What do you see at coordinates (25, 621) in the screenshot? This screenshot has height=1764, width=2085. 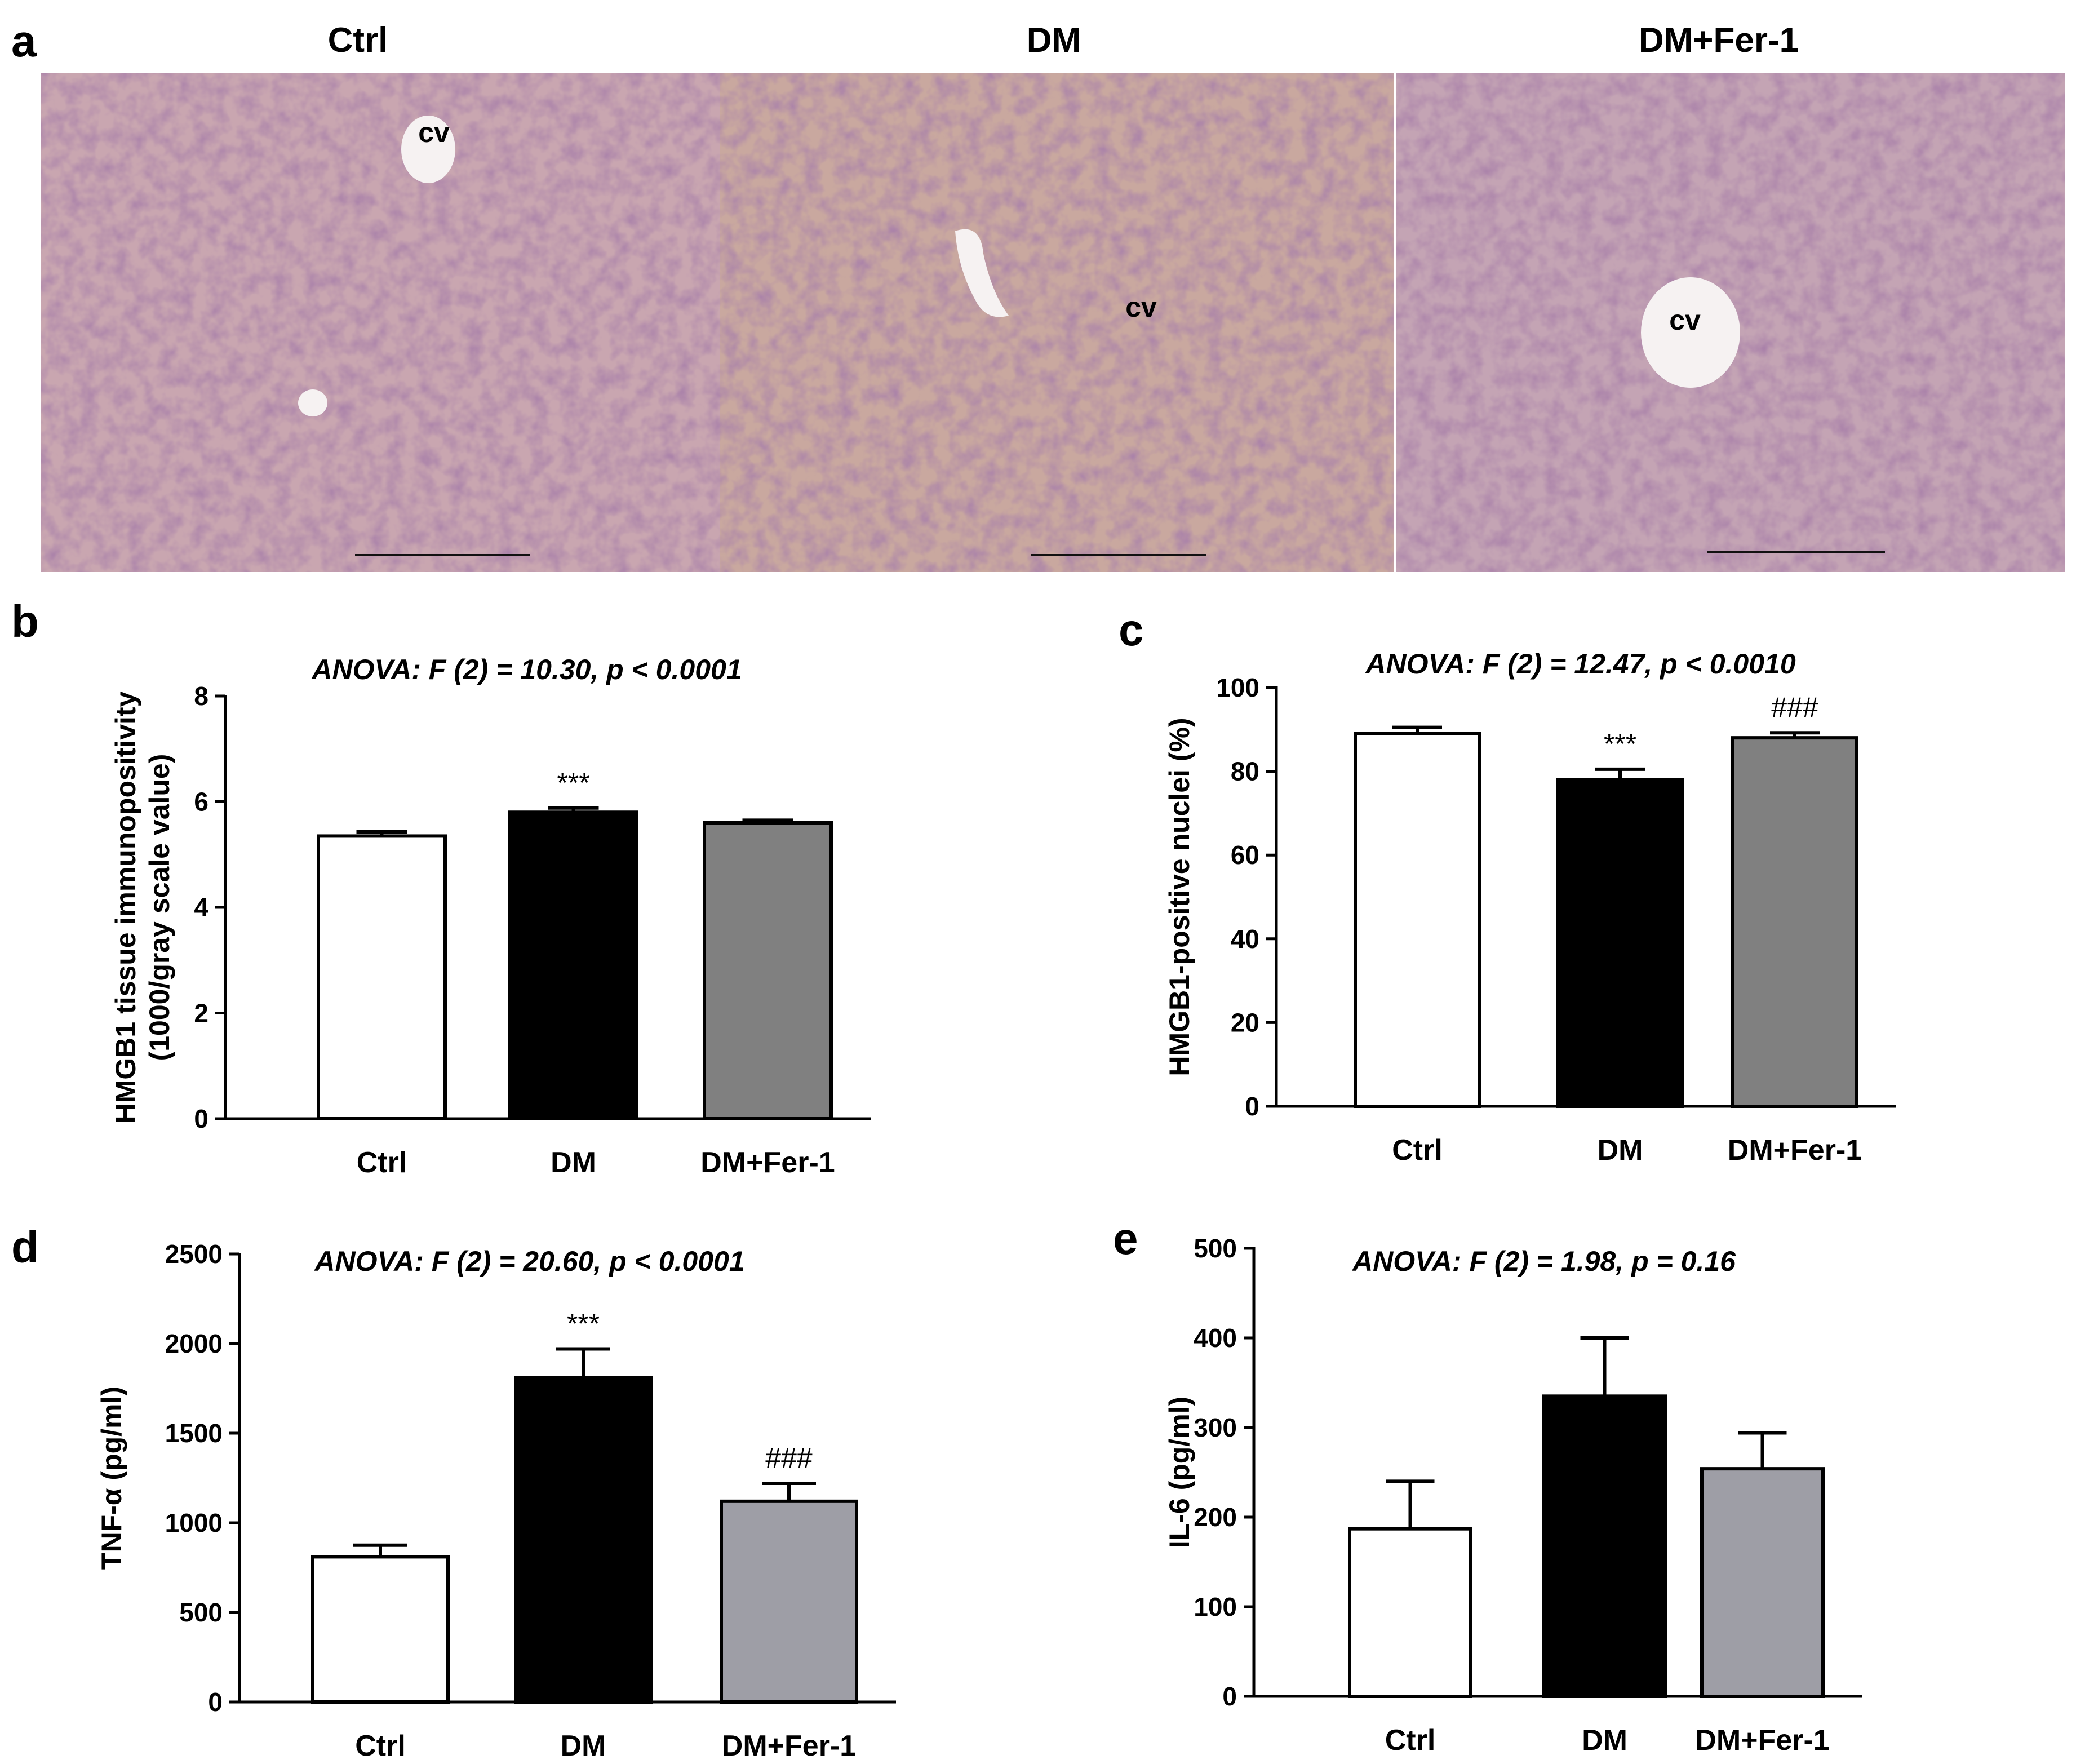 I see `panel-letter: b` at bounding box center [25, 621].